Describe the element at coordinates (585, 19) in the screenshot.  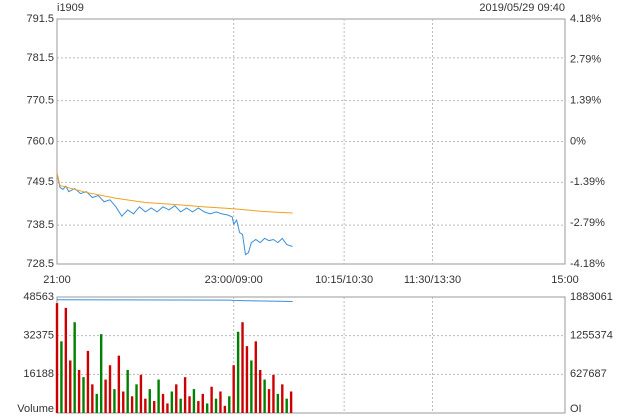
I see `y2-tick-label: 4.18%` at that location.